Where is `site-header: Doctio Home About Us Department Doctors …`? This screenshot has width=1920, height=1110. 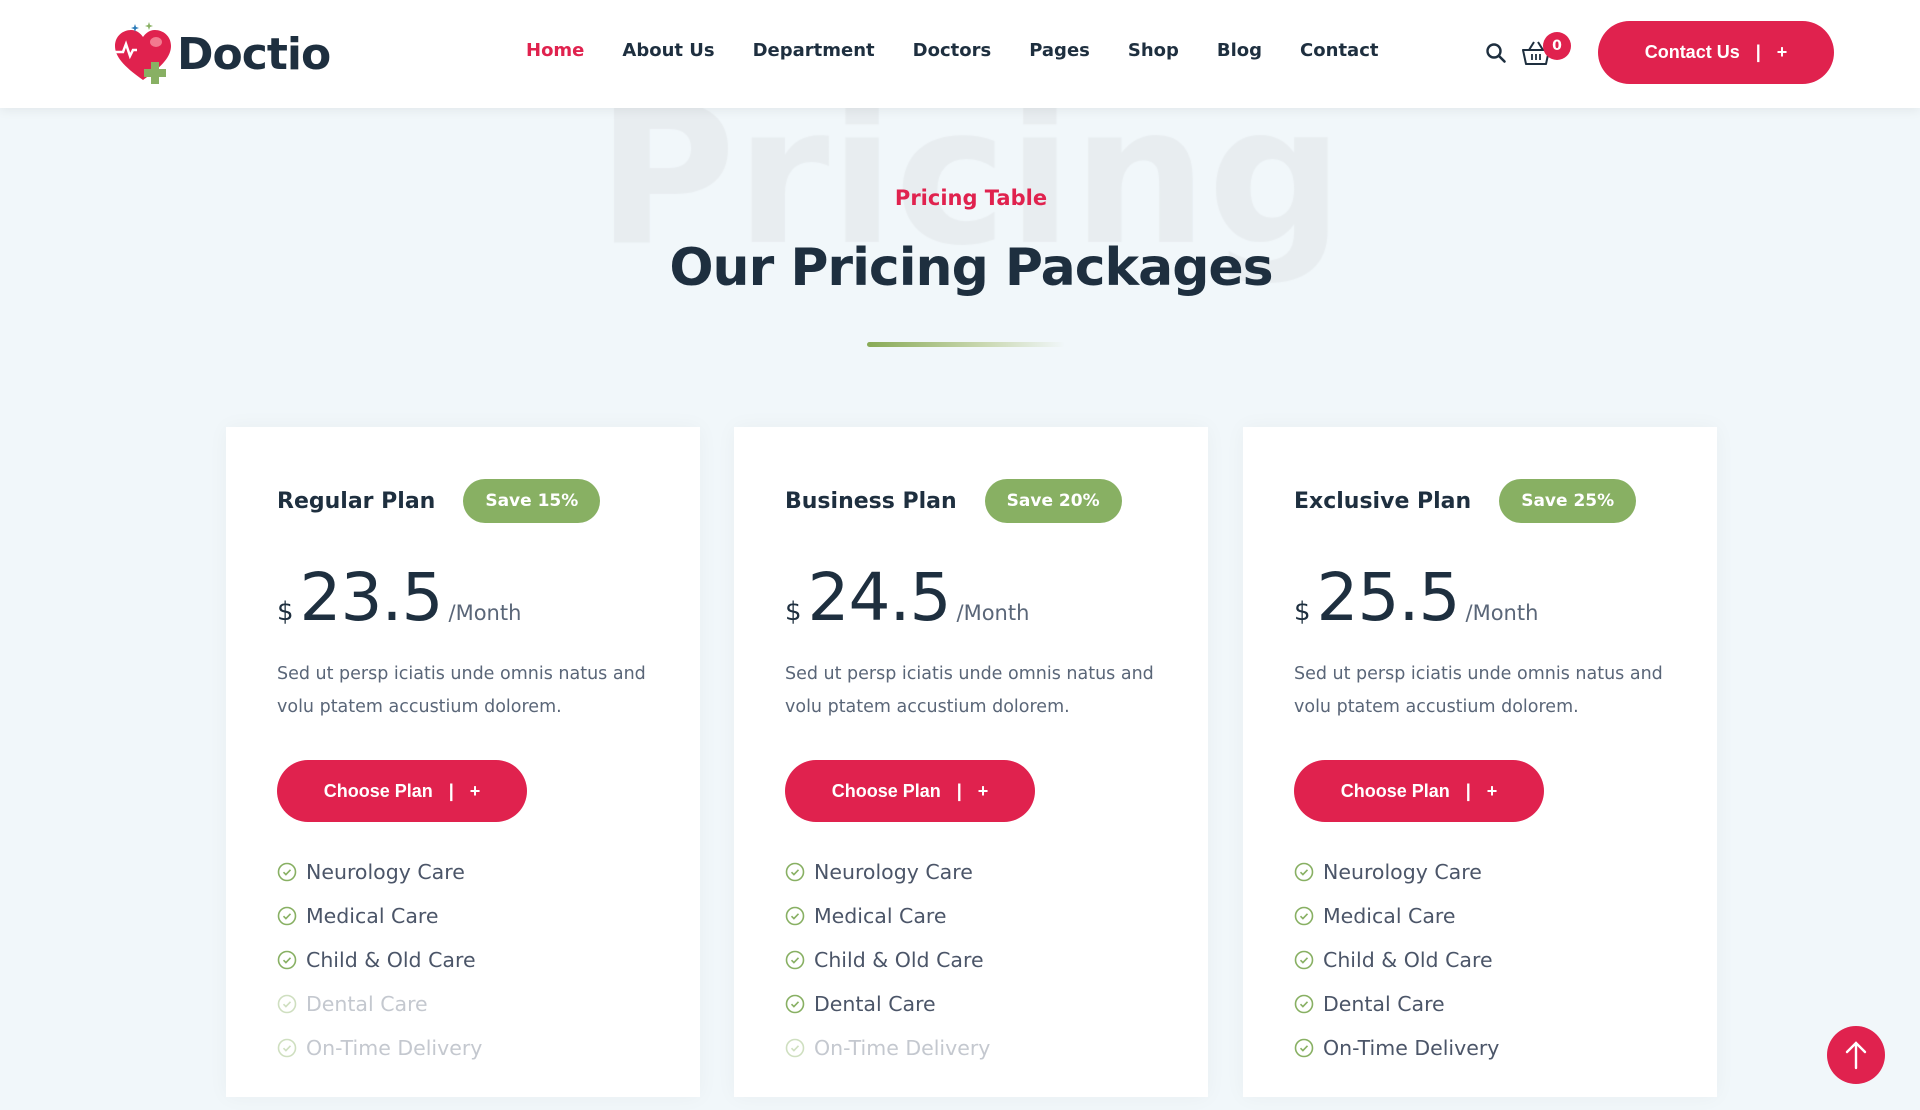 site-header: Doctio Home About Us Department Doctors … is located at coordinates (960, 54).